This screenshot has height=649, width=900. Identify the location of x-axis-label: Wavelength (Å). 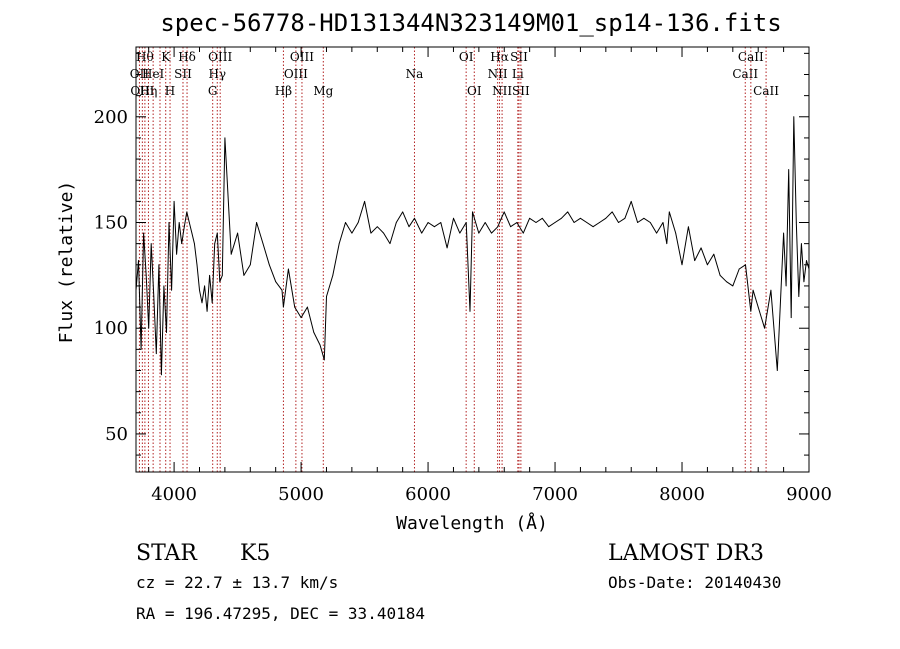
(472, 523).